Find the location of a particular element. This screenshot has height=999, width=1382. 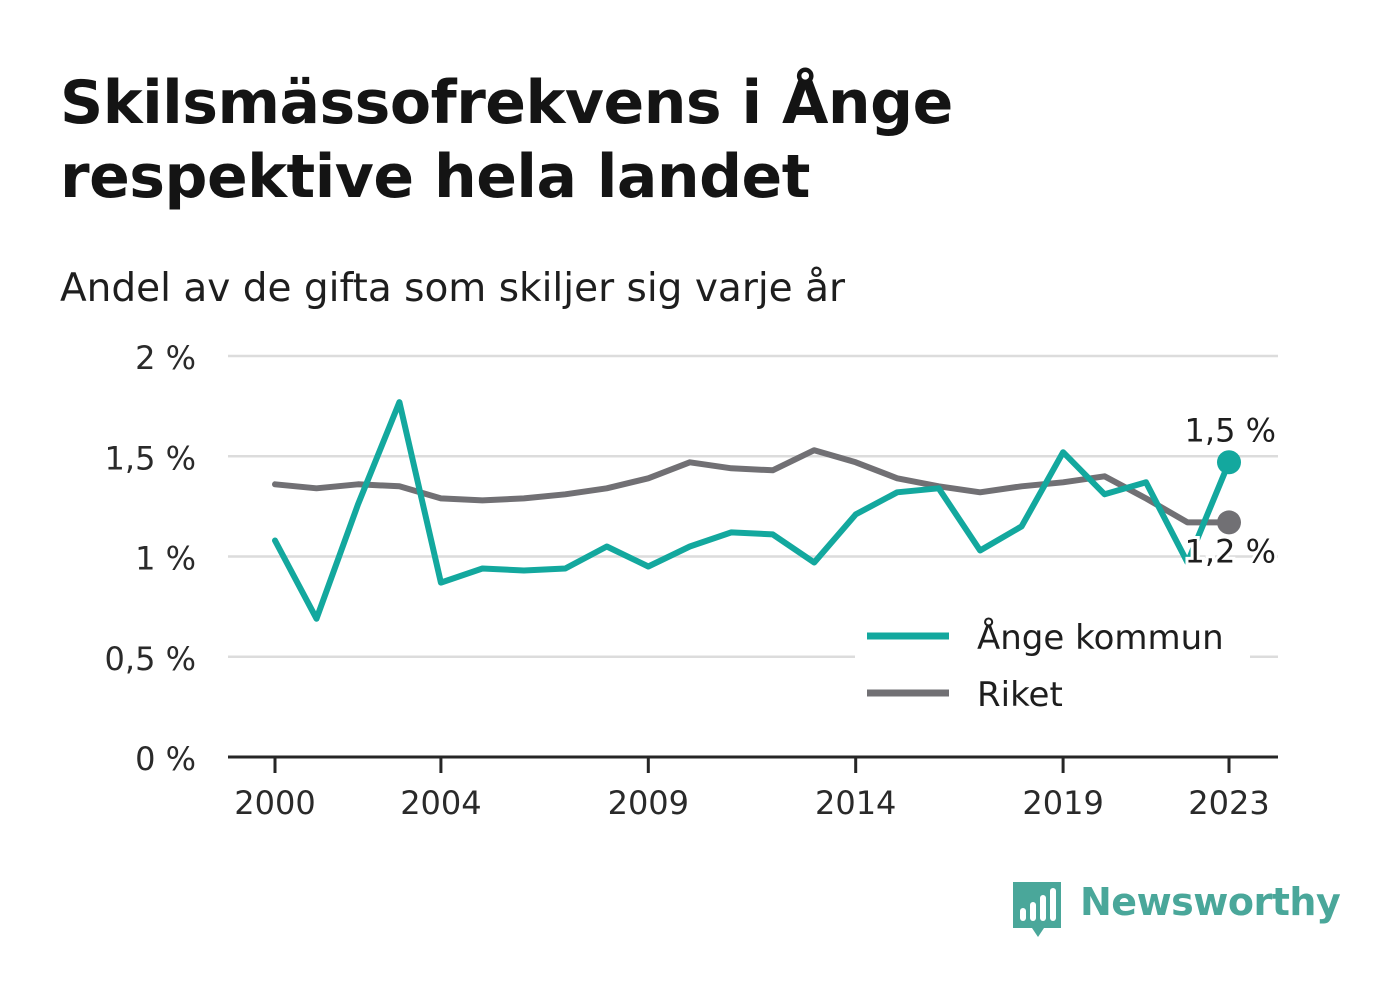

x-tick-label: 2004 is located at coordinates (440, 803).